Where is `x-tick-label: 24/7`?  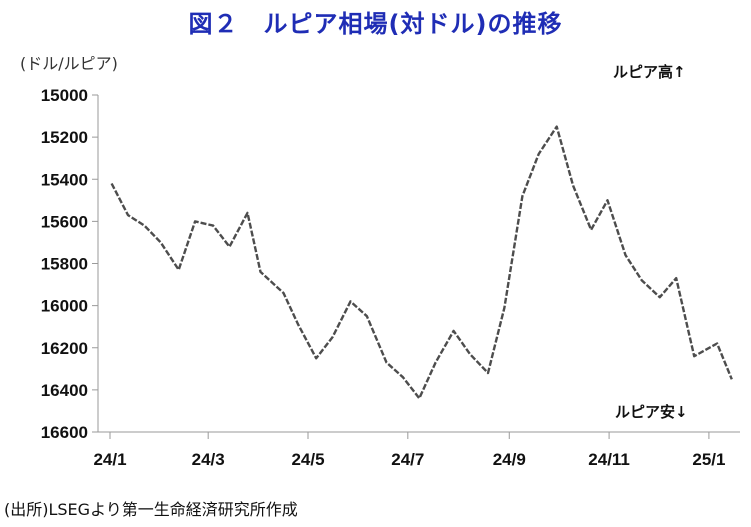 x-tick-label: 24/7 is located at coordinates (407, 459).